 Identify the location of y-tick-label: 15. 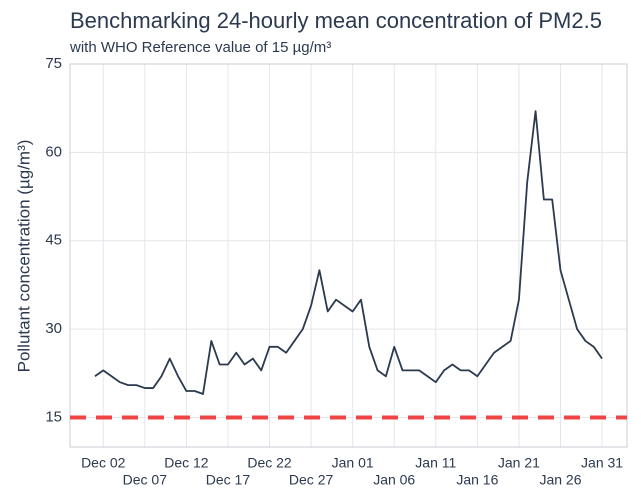
(53, 417).